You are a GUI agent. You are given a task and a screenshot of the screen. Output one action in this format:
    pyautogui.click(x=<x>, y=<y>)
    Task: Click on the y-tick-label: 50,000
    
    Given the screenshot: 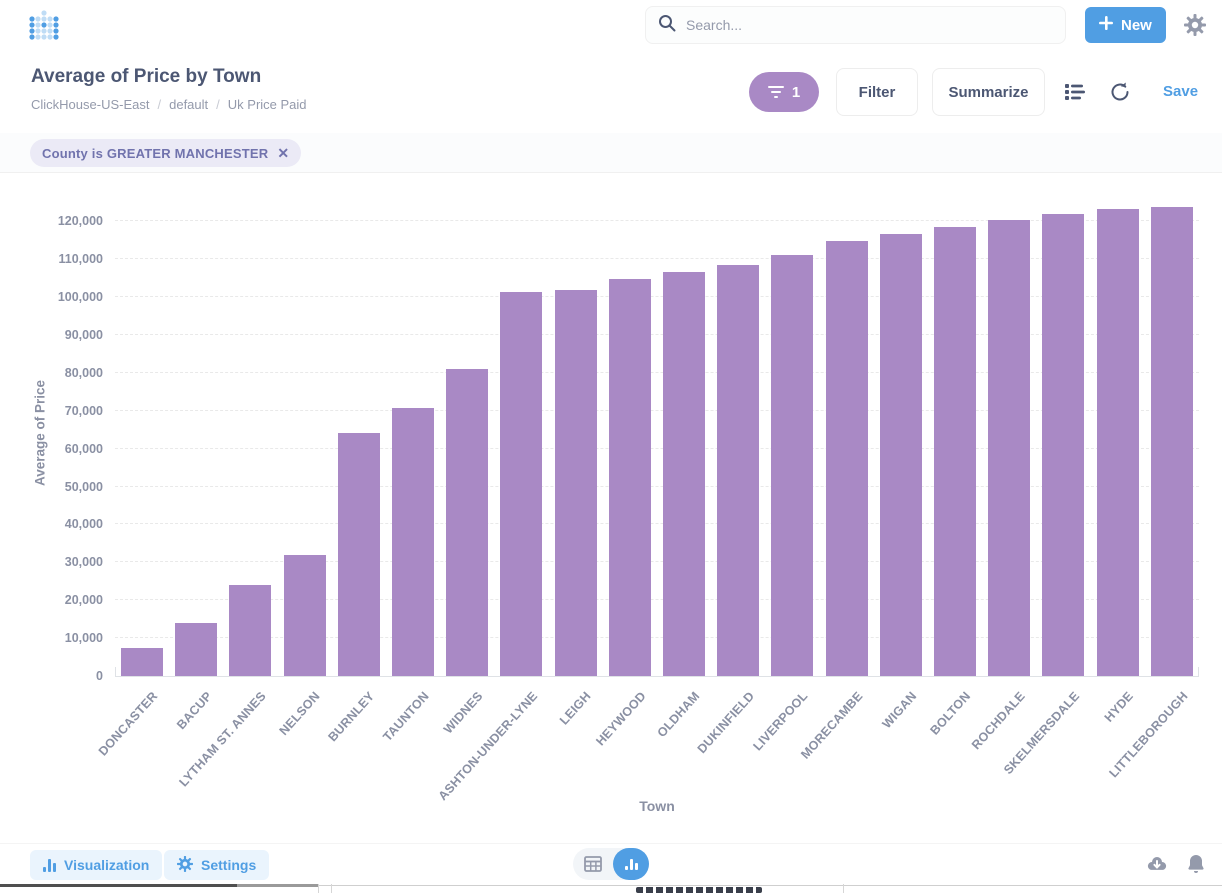 What is the action you would take?
    pyautogui.click(x=83, y=486)
    